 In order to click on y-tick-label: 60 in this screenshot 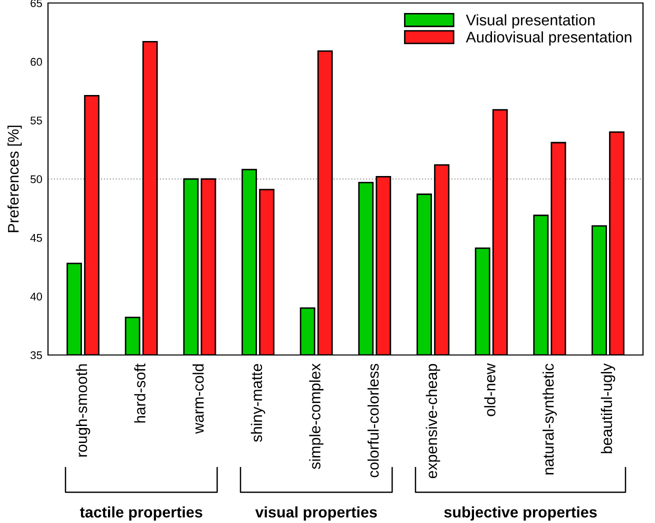, I will do `click(36, 62)`.